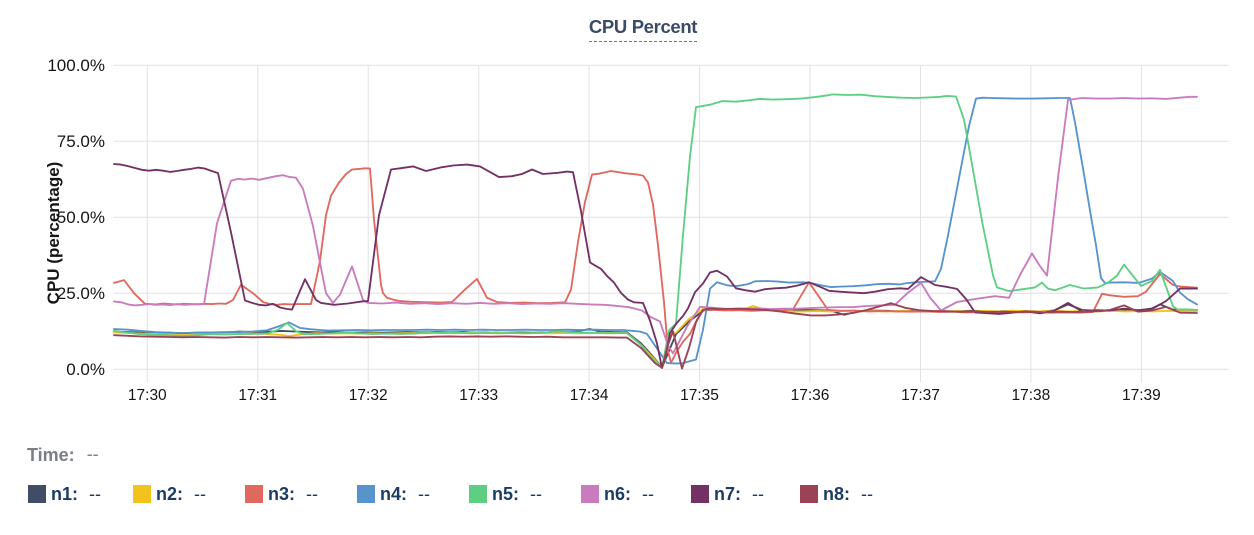 This screenshot has width=1254, height=535. What do you see at coordinates (368, 395) in the screenshot?
I see `svg-text: 17:32` at bounding box center [368, 395].